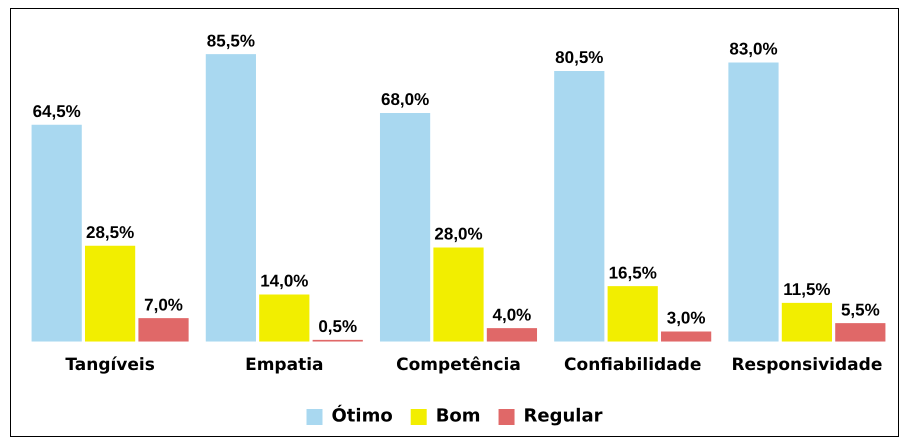  Describe the element at coordinates (458, 234) in the screenshot. I see `data-label: 28,0%` at that location.